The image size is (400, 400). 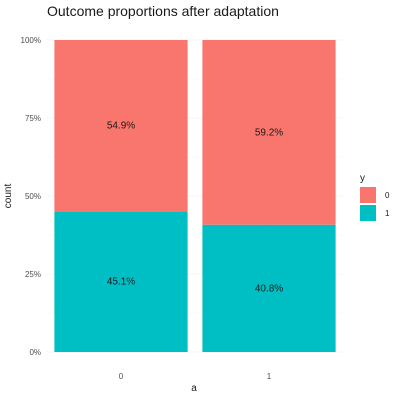 I want to click on bar-label: 59.2%, so click(x=269, y=132).